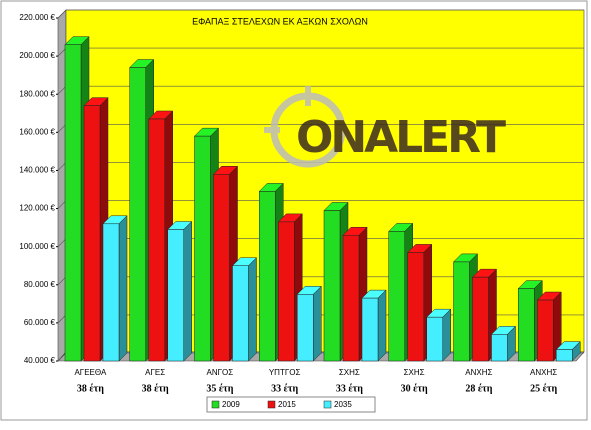 Image resolution: width=591 pixels, height=430 pixels. What do you see at coordinates (90, 372) in the screenshot?
I see `x-tick-label: ΑΓΕΕΘΑ` at bounding box center [90, 372].